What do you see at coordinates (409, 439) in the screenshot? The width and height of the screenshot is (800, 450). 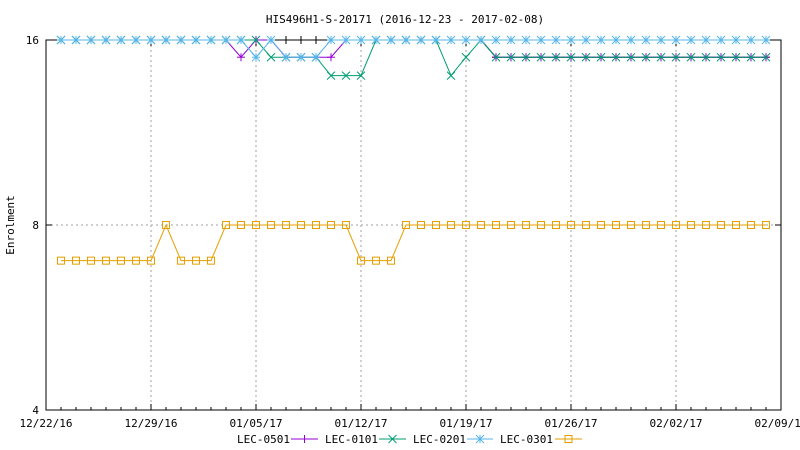 I see `legend: LEC-0501 LEC-0101 LEC-0201 LEC-0301` at bounding box center [409, 439].